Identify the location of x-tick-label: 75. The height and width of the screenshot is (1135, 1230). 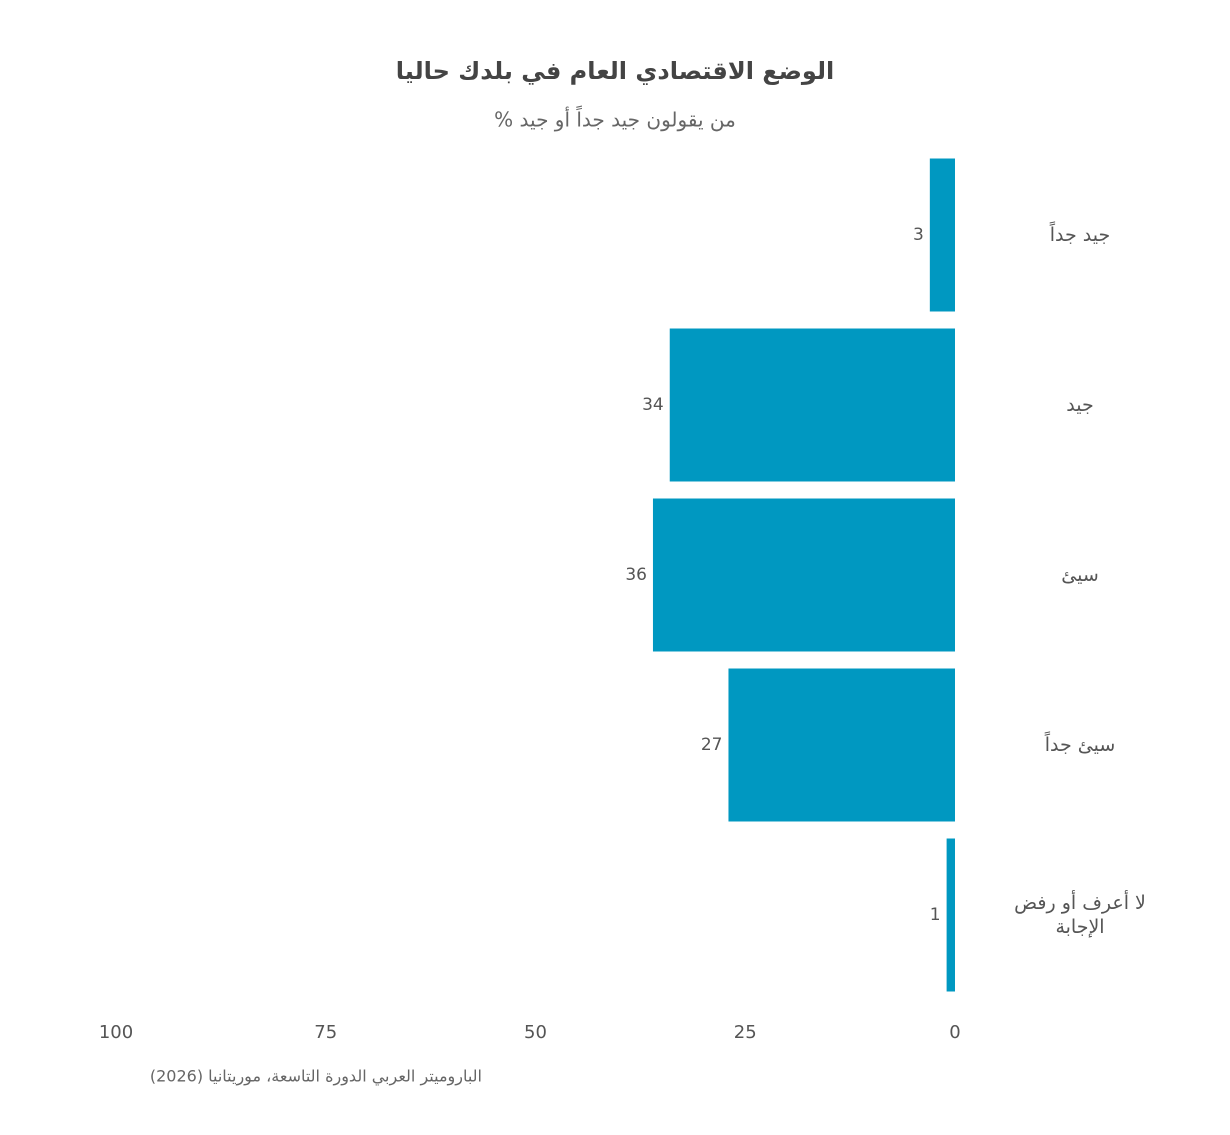
(325, 1032).